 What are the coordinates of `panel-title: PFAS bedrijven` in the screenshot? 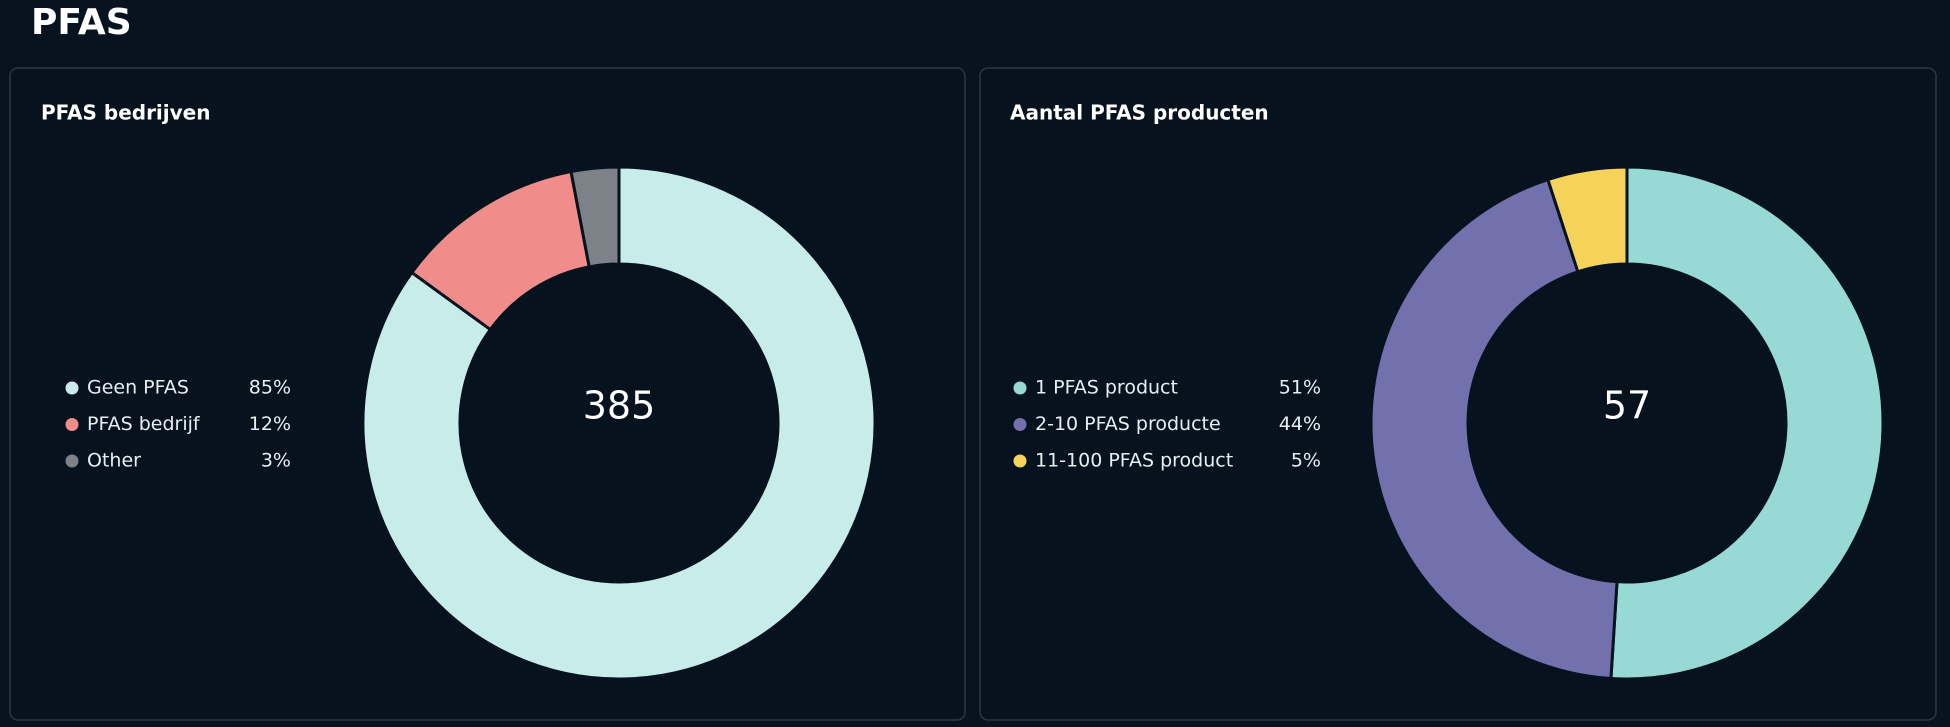 It's located at (125, 113).